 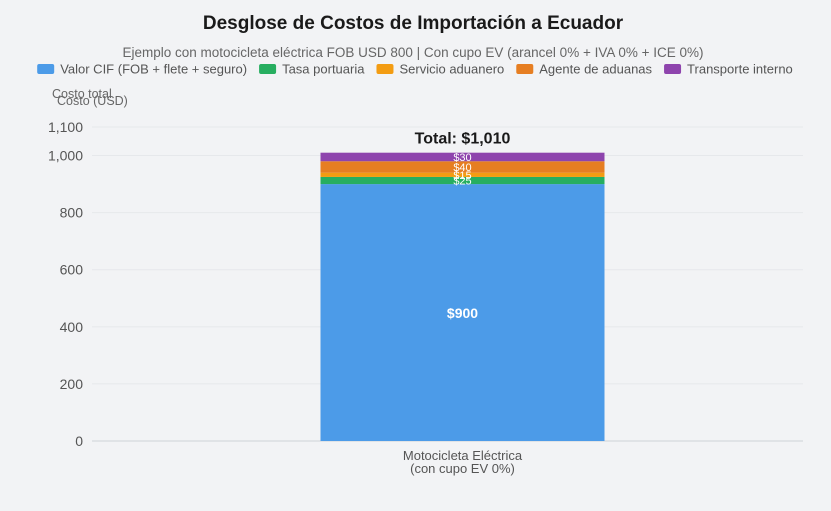 I want to click on legend-label: Transporte interno, so click(x=740, y=69).